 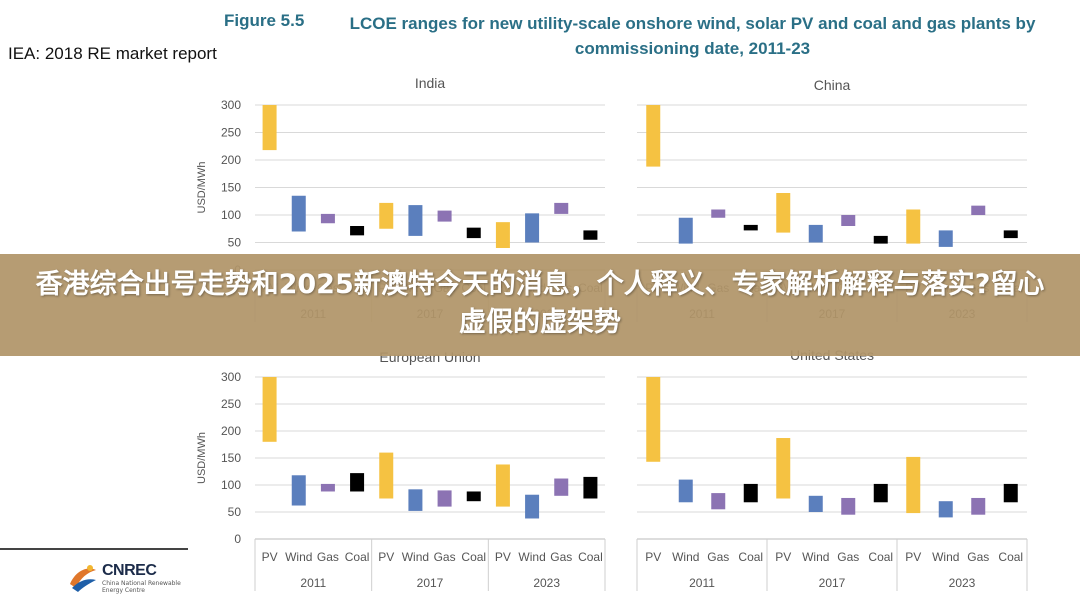 I want to click on panel-european-union-y-tick-label: 150, so click(x=231, y=458).